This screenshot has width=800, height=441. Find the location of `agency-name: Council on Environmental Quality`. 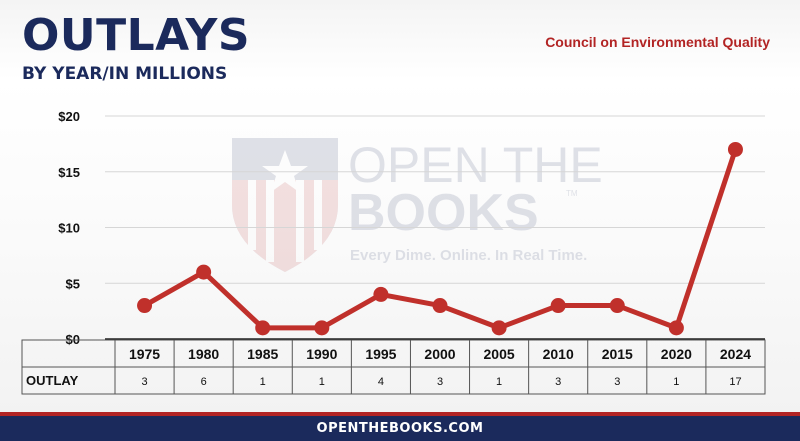

agency-name: Council on Environmental Quality is located at coordinates (657, 42).